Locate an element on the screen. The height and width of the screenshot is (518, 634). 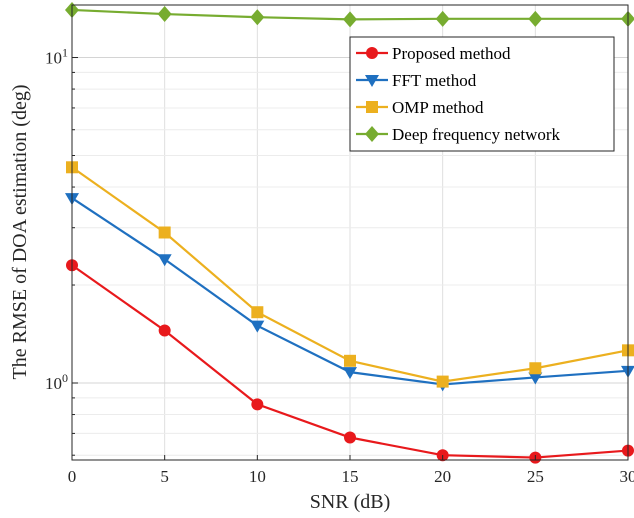
y-axis-label: The RMSE of DOA estimation (deg) is located at coordinates (20, 232).